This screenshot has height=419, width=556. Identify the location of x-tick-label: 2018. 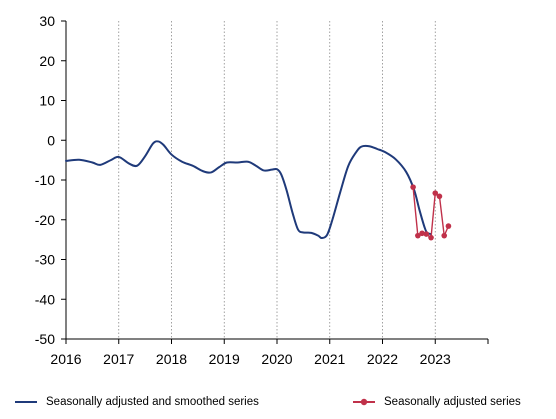
(171, 359).